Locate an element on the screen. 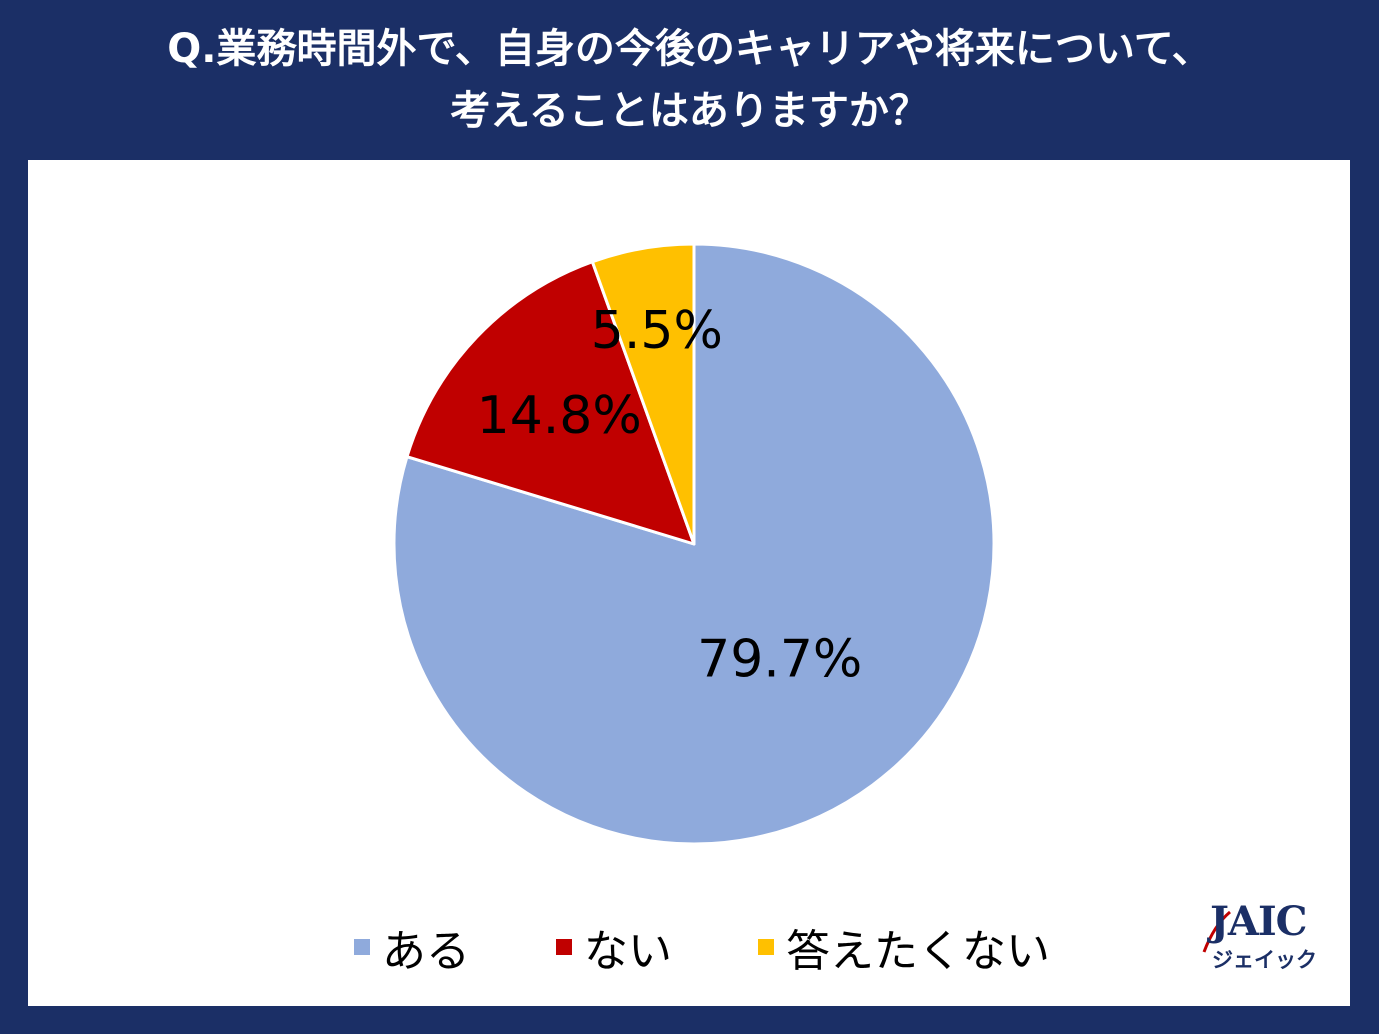  pie-slice-nai is located at coordinates (550, 403).